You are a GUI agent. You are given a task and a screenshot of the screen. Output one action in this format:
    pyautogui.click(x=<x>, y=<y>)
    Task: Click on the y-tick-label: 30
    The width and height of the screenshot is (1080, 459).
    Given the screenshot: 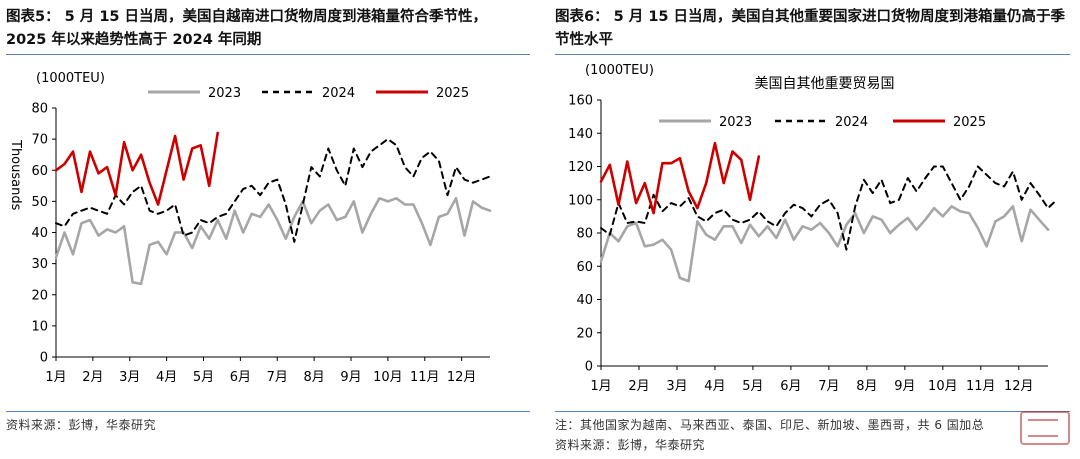 What is the action you would take?
    pyautogui.click(x=39, y=264)
    